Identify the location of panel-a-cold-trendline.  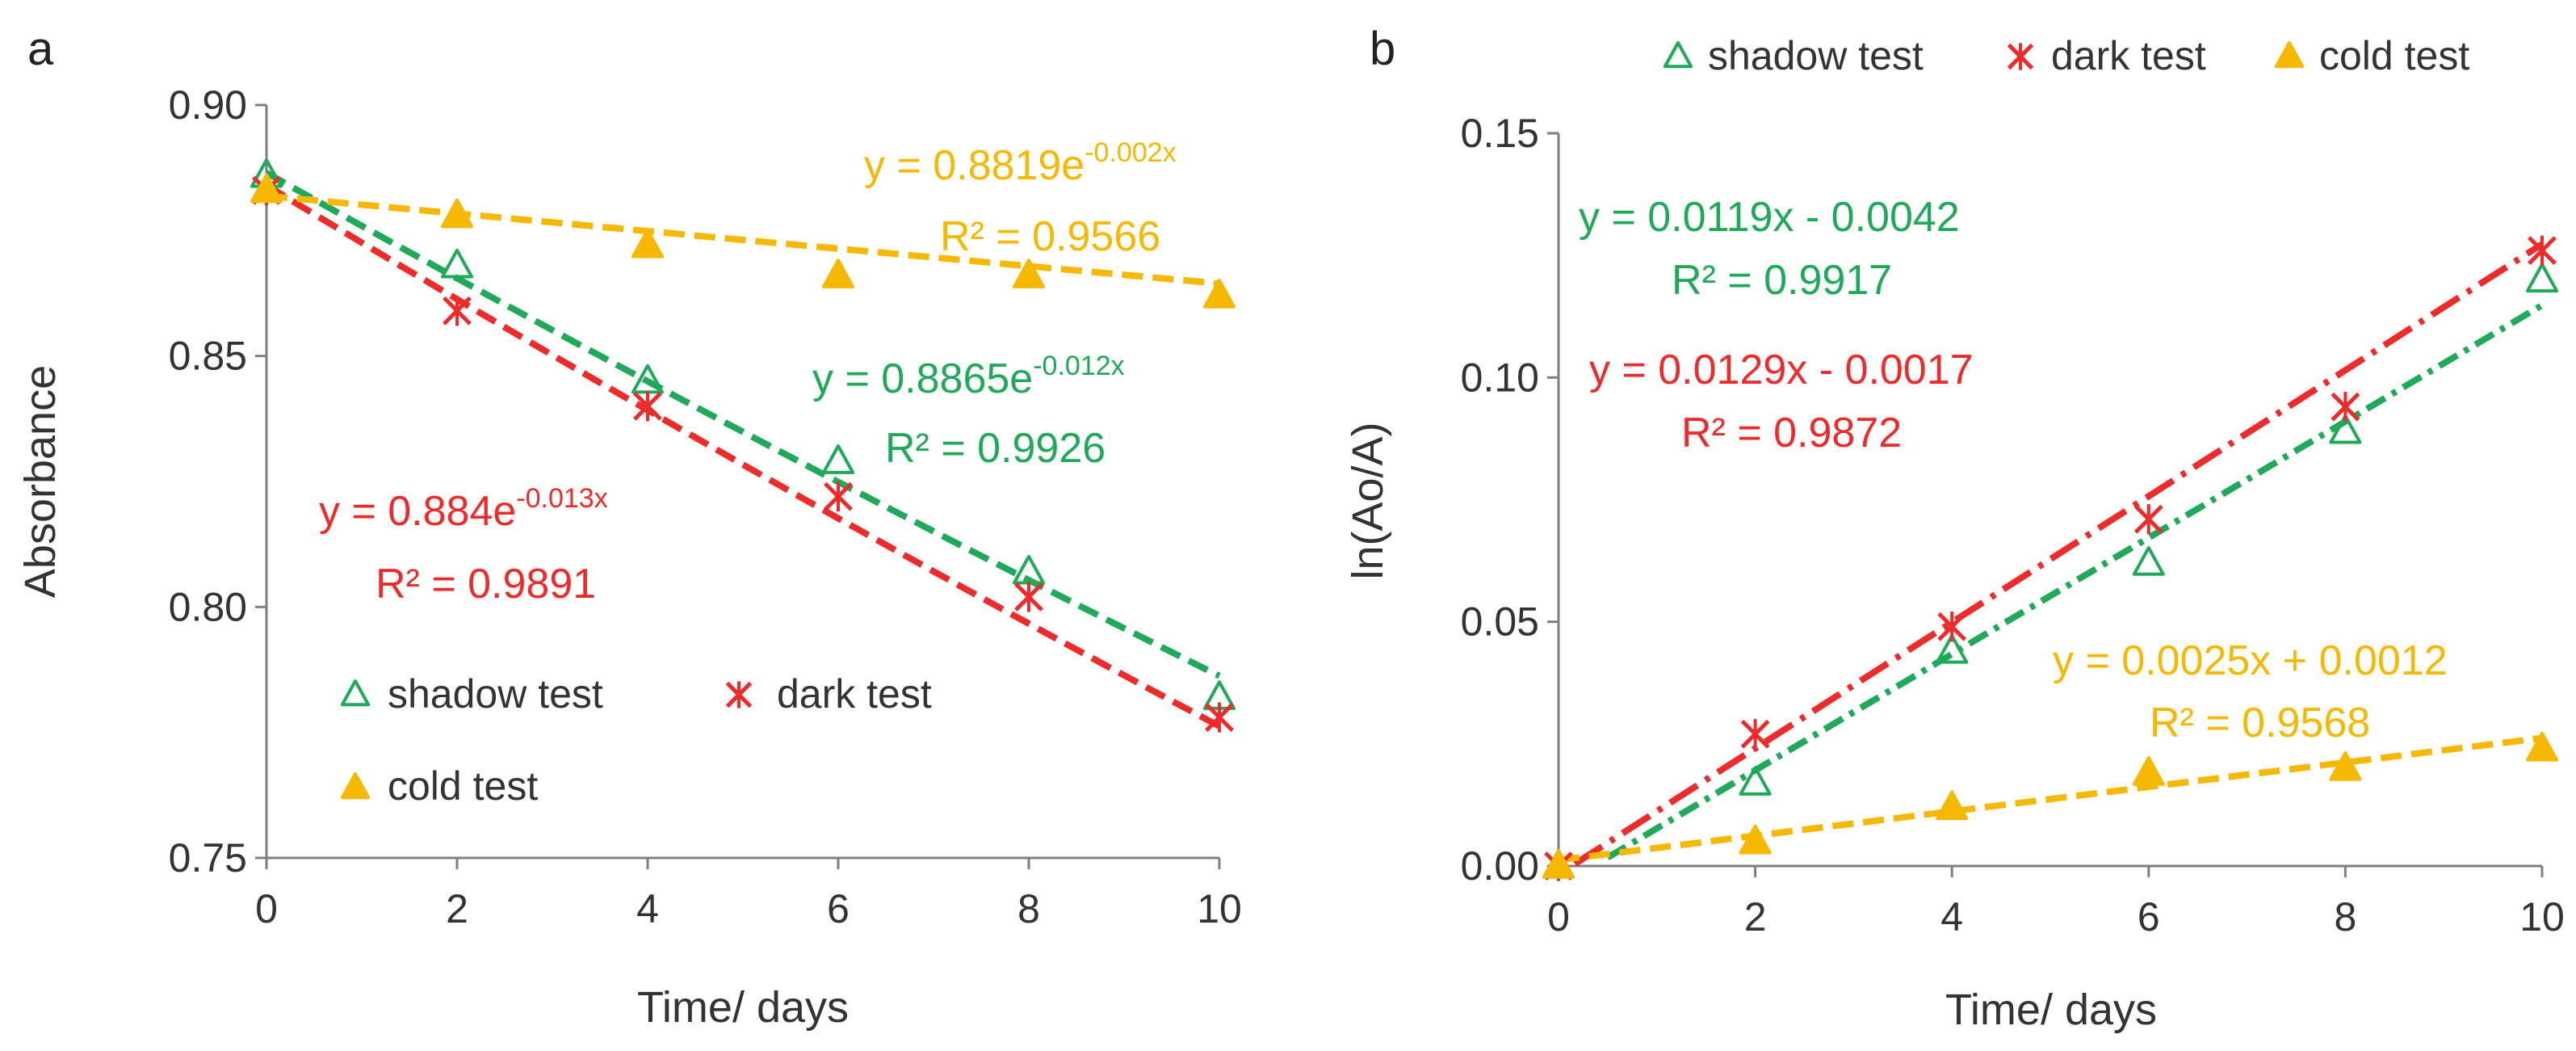
(743, 240).